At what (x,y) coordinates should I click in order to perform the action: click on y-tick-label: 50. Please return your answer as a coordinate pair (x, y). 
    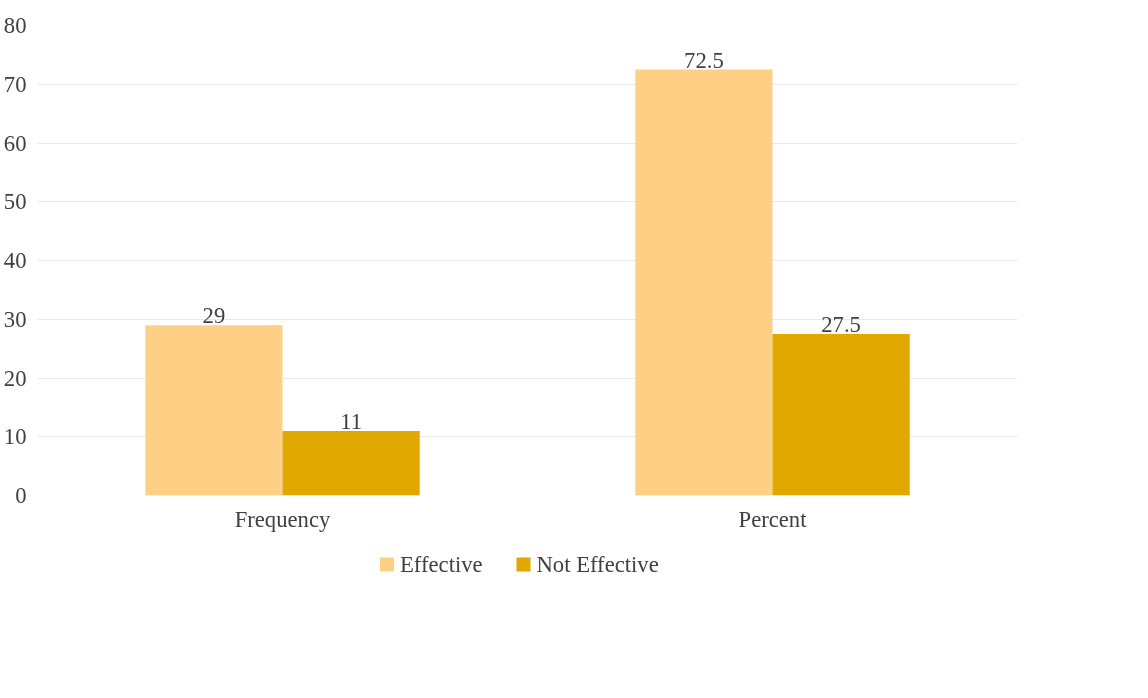
    Looking at the image, I should click on (15, 202).